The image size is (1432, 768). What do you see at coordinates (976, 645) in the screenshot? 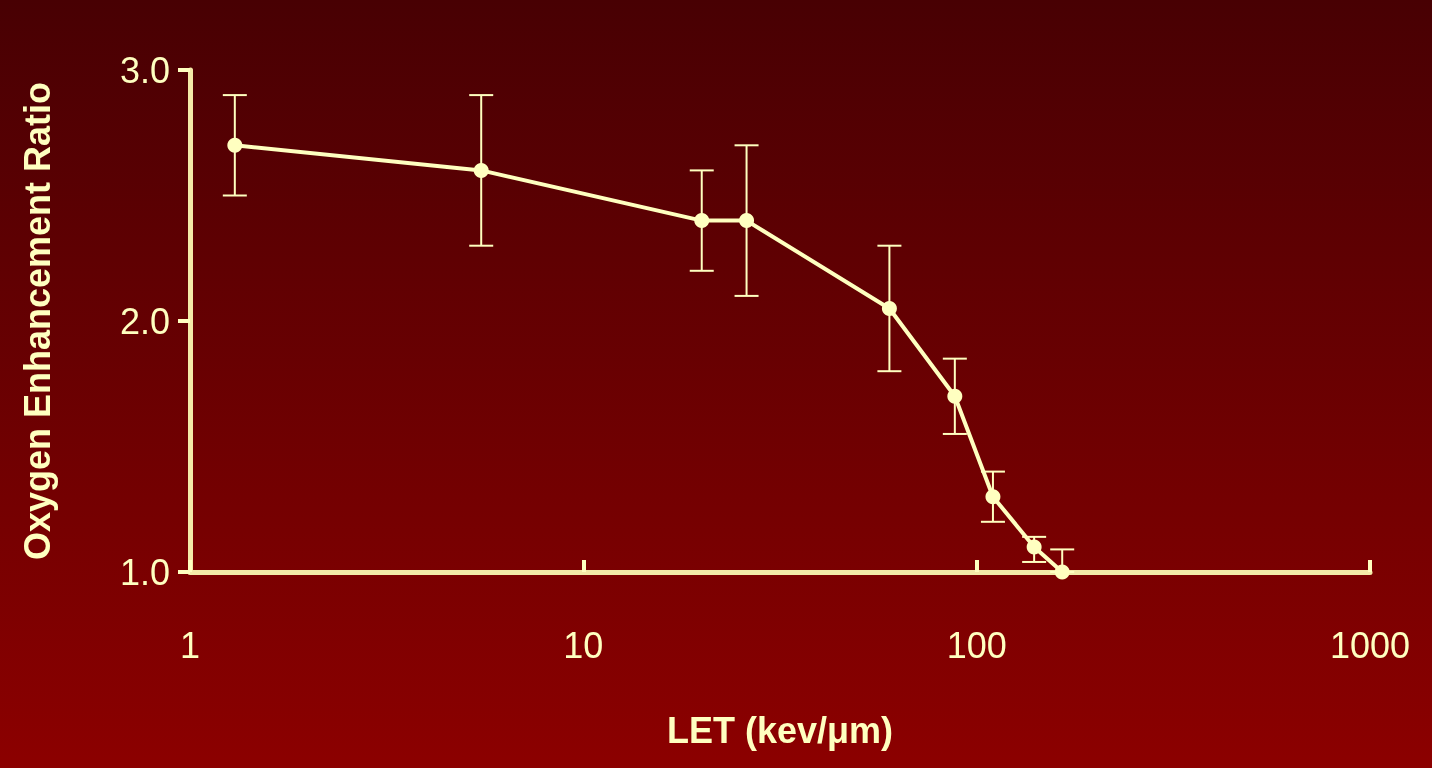
I see `x-tick-label: 100` at bounding box center [976, 645].